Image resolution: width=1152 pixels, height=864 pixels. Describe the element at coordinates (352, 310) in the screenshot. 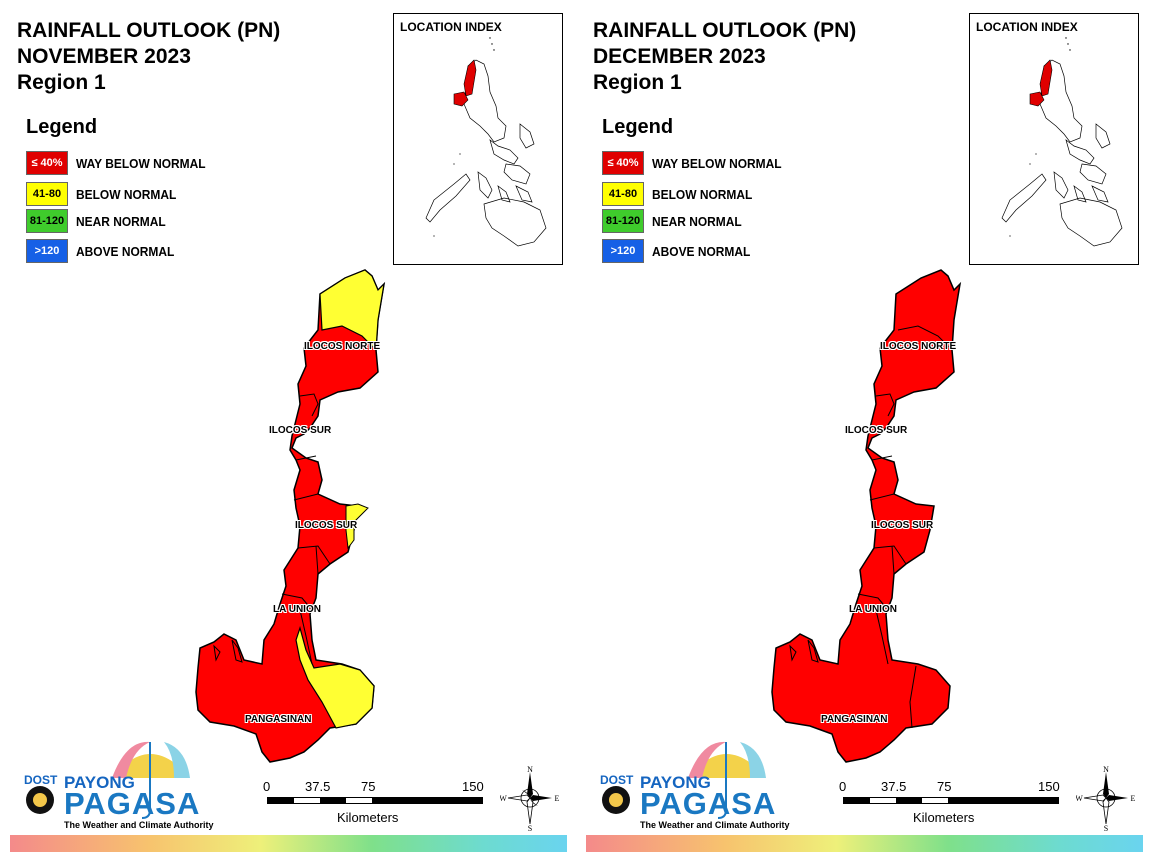

I see `ilocos-norte-yellow-fill` at that location.